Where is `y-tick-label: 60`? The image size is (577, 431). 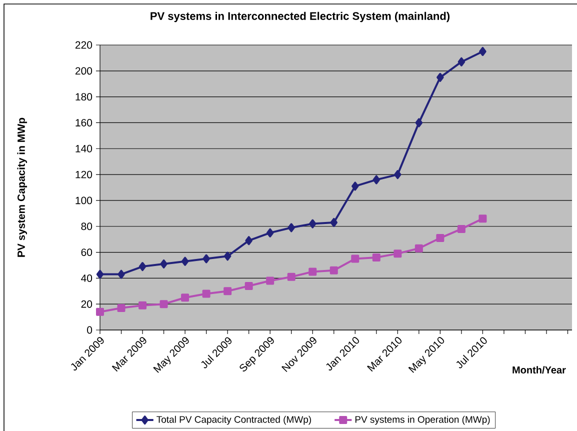
y-tick-label: 60 is located at coordinates (86, 252).